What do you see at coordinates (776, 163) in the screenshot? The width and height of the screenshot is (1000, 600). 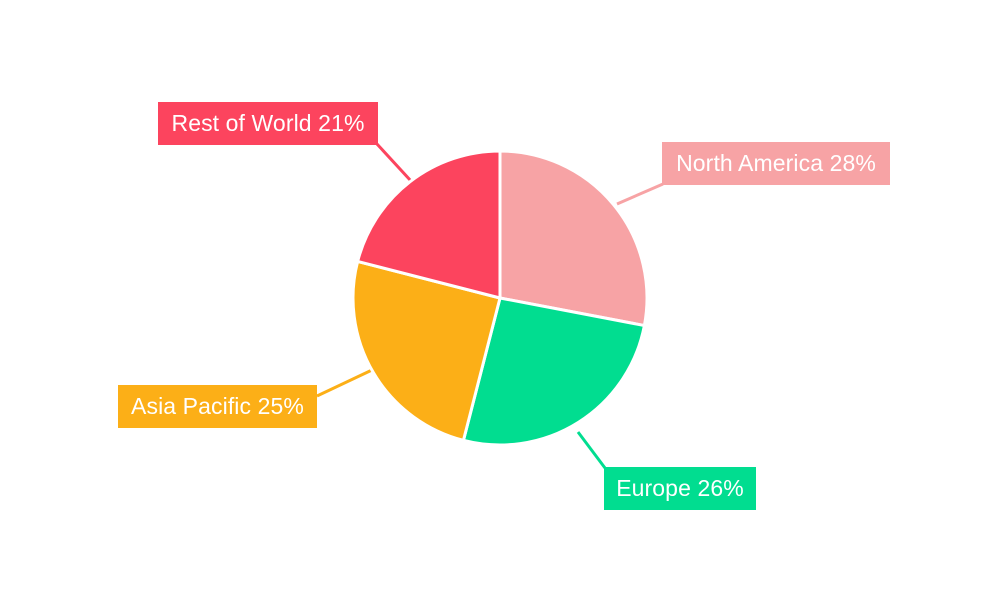 I see `pie-slice-label-north-america: North America 28%` at bounding box center [776, 163].